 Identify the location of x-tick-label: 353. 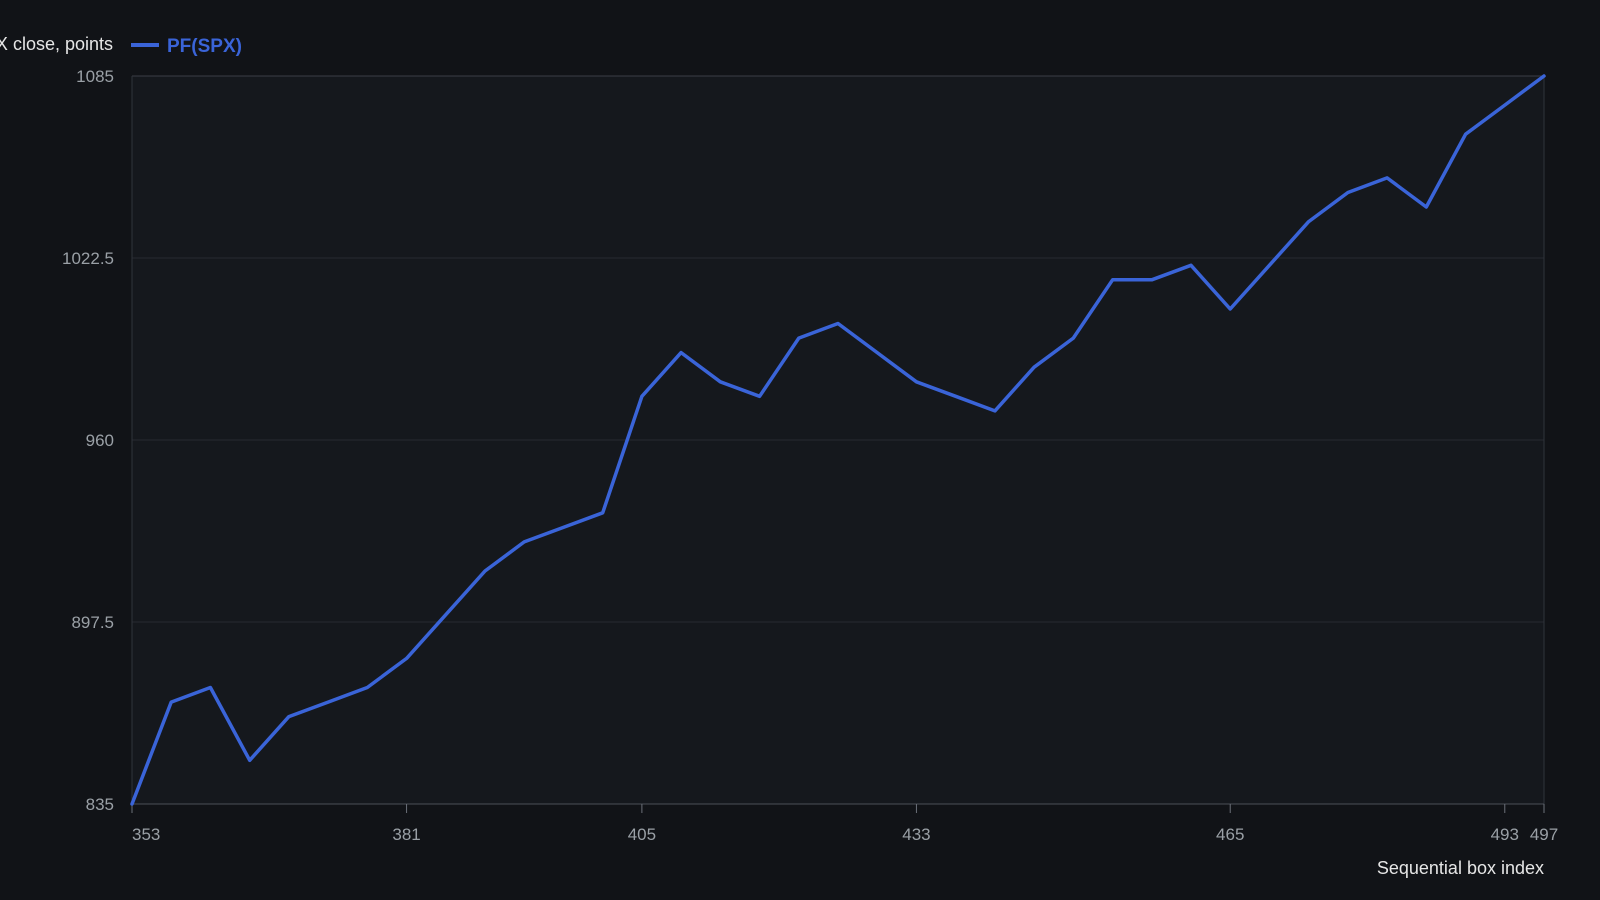
(146, 834).